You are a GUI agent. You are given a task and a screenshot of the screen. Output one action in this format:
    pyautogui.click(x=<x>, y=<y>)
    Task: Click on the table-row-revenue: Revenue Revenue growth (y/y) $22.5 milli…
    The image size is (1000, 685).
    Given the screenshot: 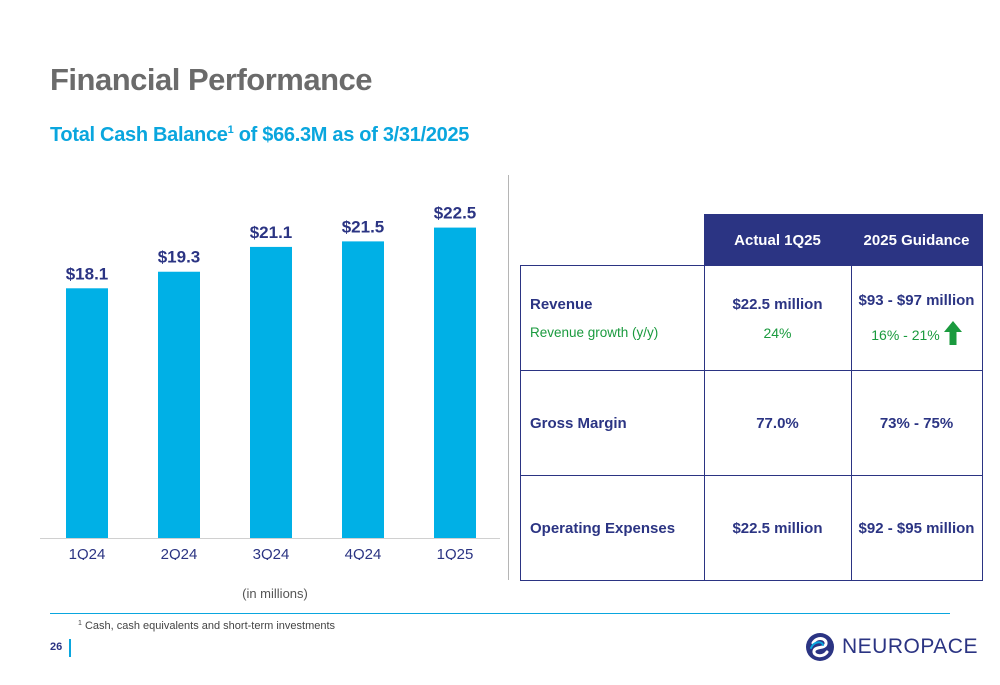 What is the action you would take?
    pyautogui.click(x=751, y=318)
    